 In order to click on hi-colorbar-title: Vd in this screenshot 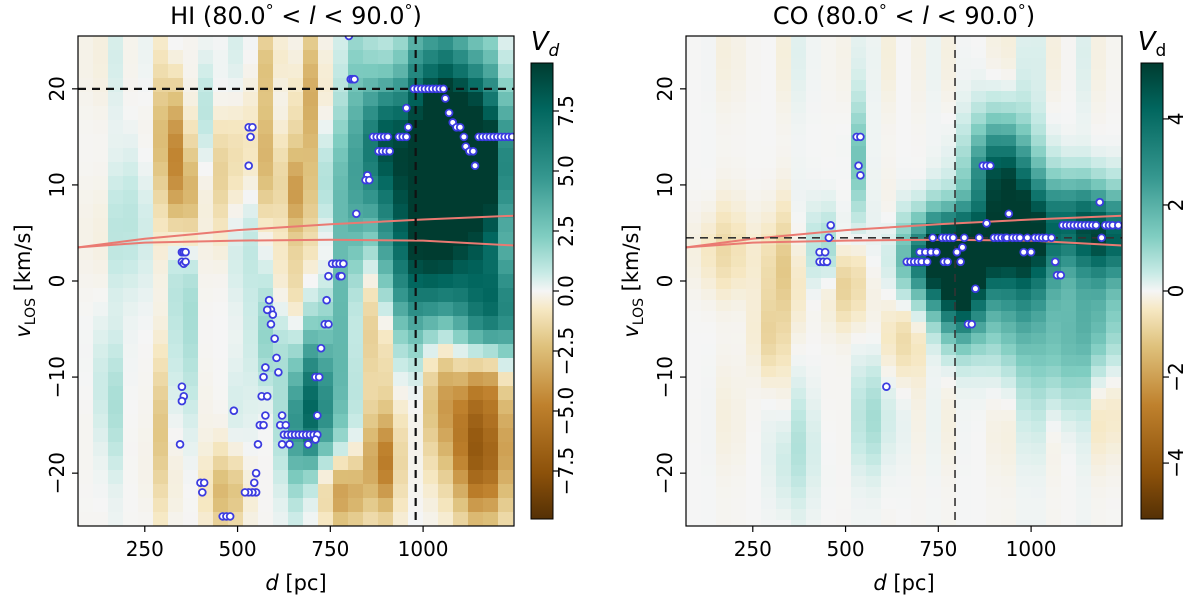, I will do `click(545, 44)`.